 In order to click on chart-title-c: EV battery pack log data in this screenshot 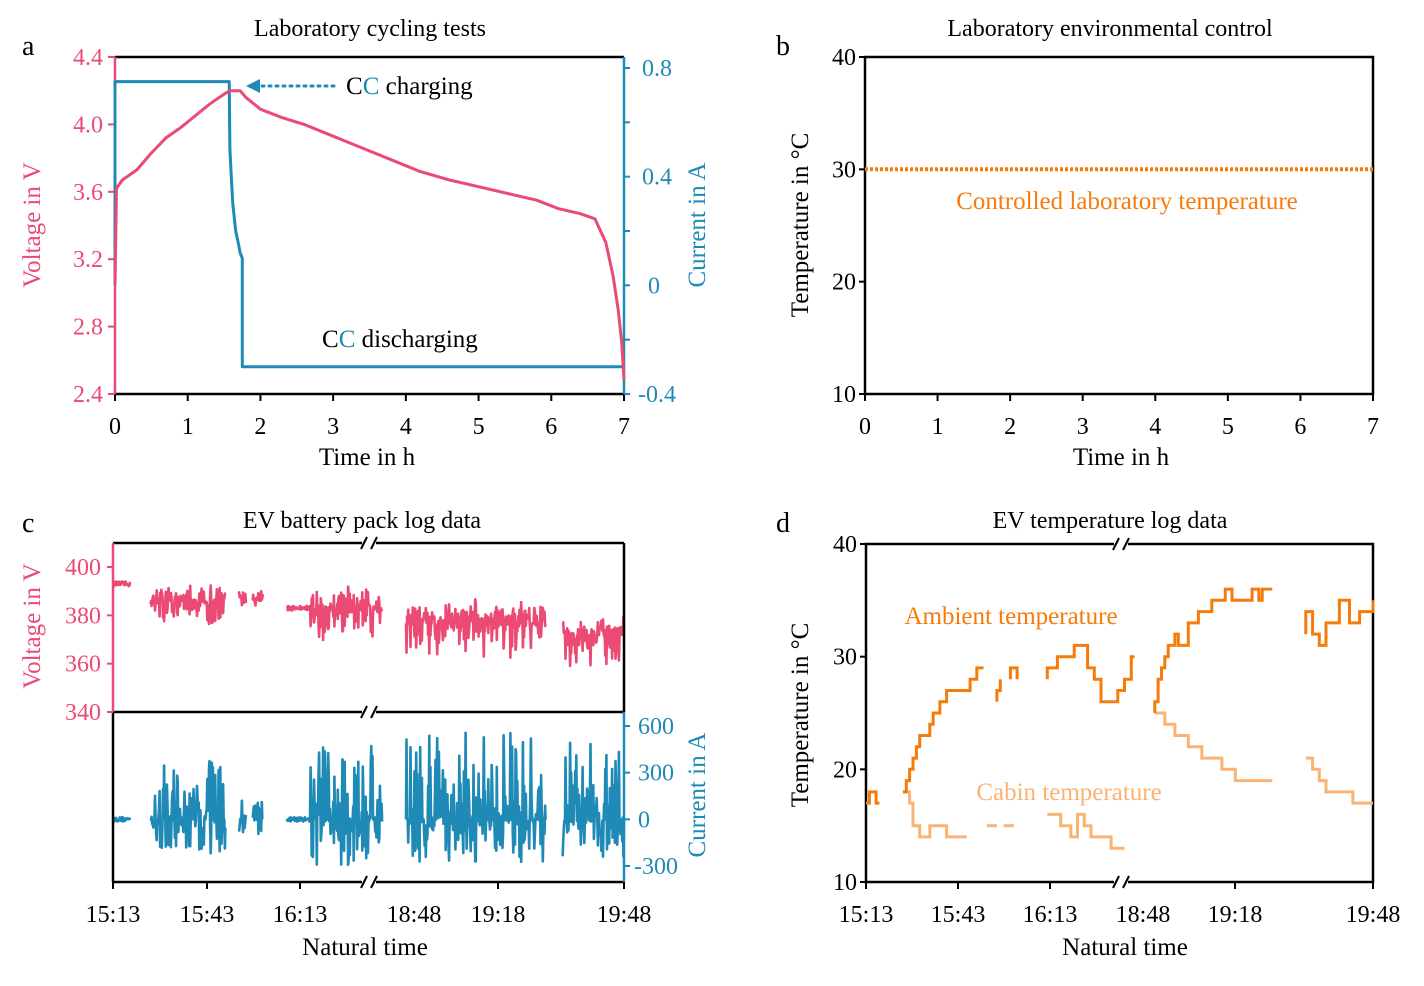, I will do `click(362, 521)`.